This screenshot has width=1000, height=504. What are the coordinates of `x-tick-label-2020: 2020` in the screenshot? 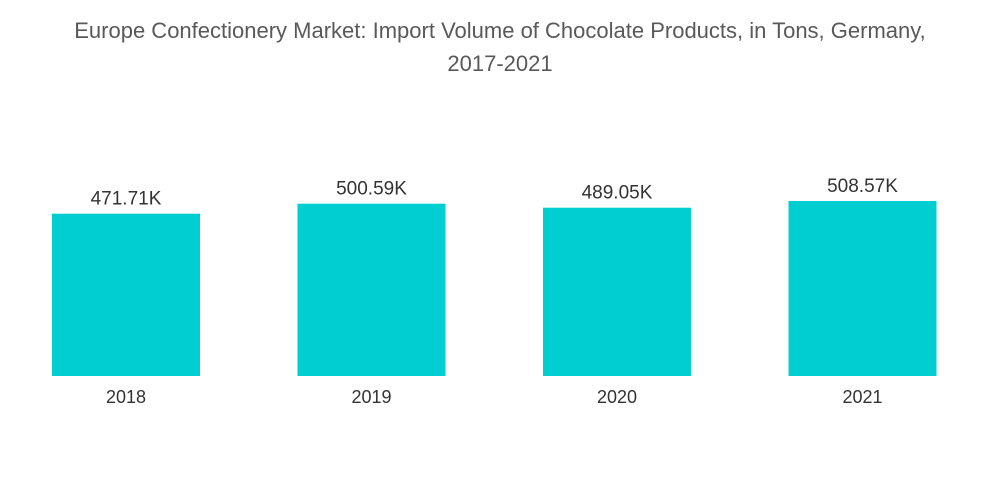 It's located at (617, 397).